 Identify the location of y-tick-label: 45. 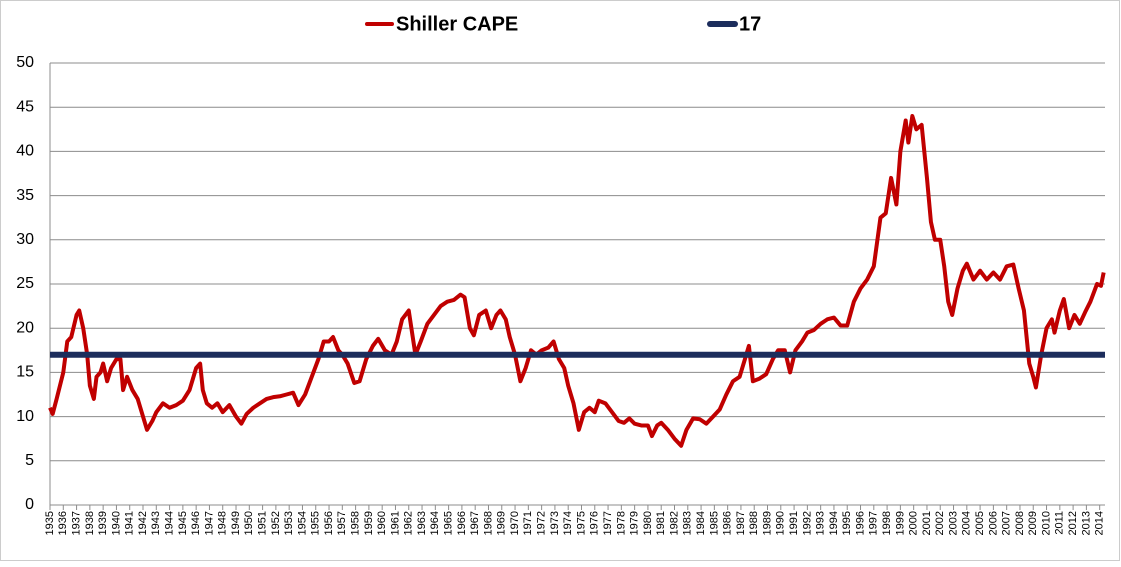
(25, 106).